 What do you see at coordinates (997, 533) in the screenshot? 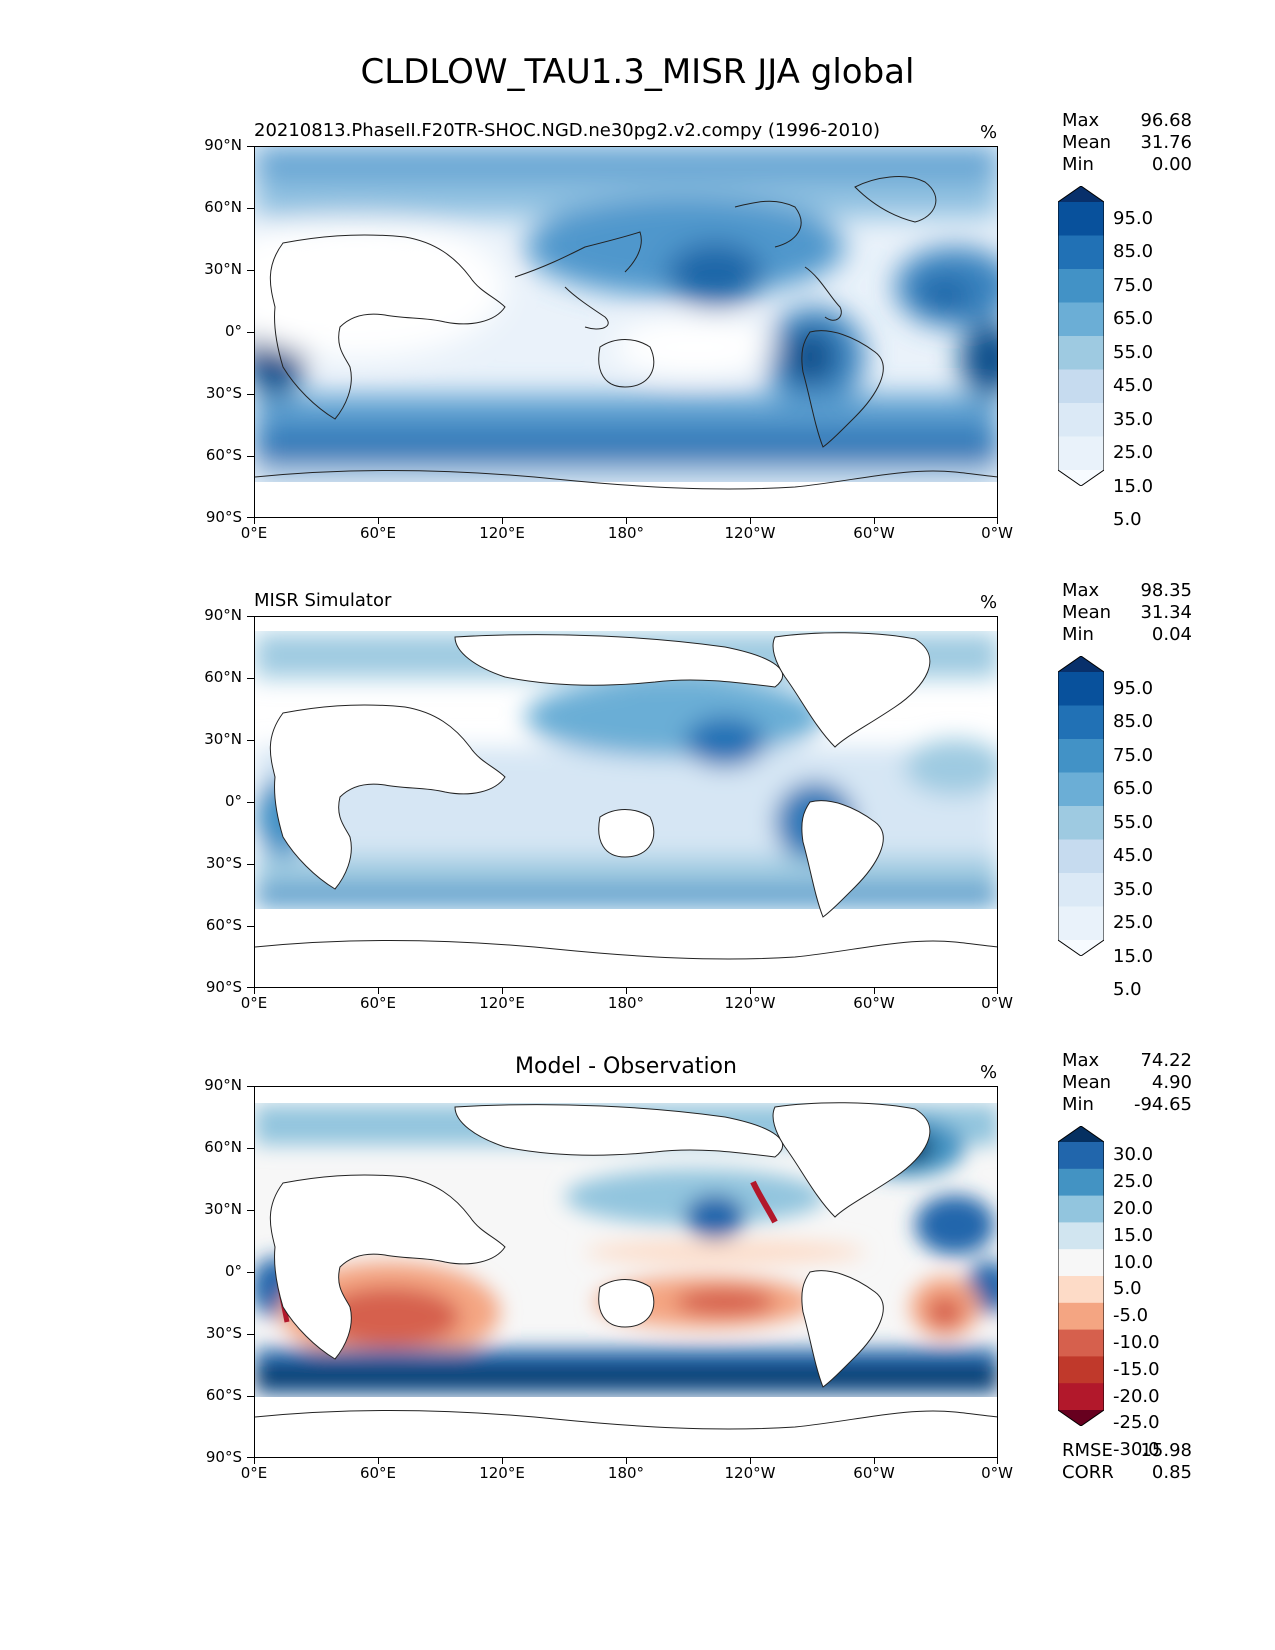
I see `x-tick-label: 0°W` at bounding box center [997, 533].